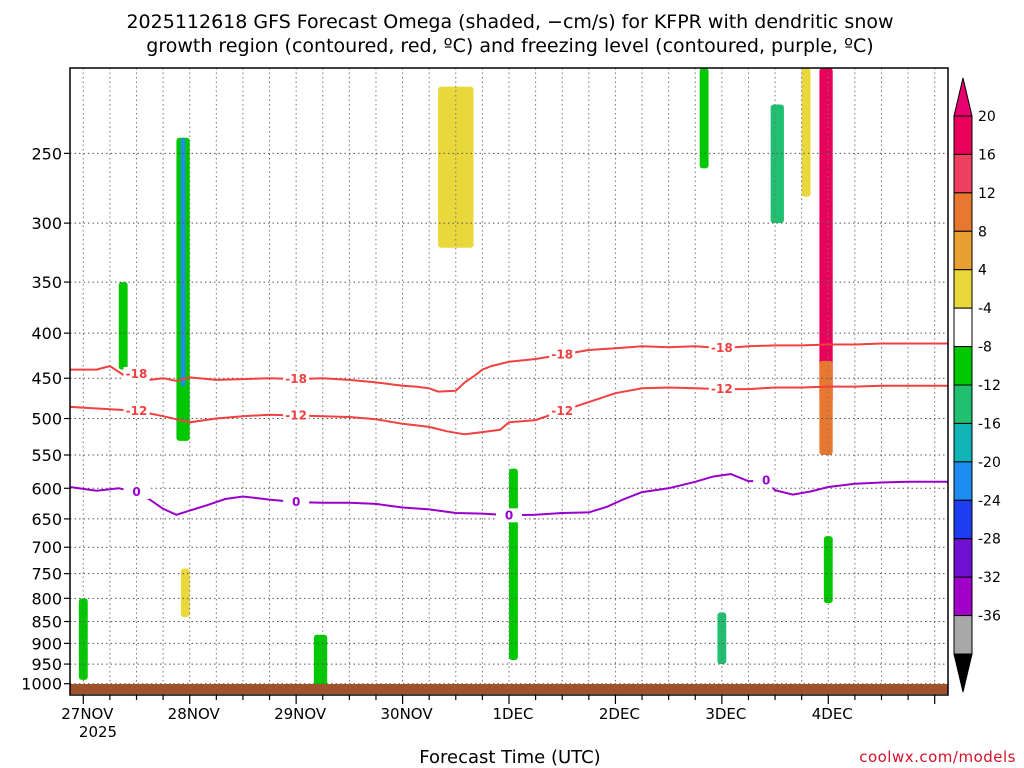 Image resolution: width=1024 pixels, height=768 pixels. Describe the element at coordinates (989, 386) in the screenshot. I see `colorbar-label-7: -12` at that location.